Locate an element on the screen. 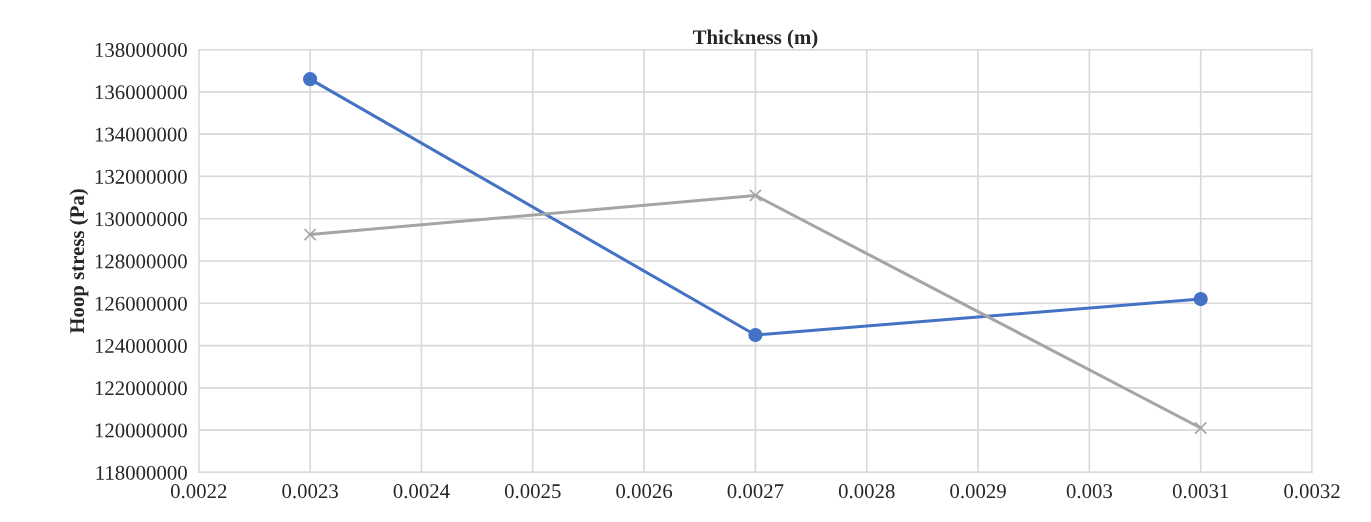  y-axis-title: Hoop stress (Pa) is located at coordinates (79, 261).